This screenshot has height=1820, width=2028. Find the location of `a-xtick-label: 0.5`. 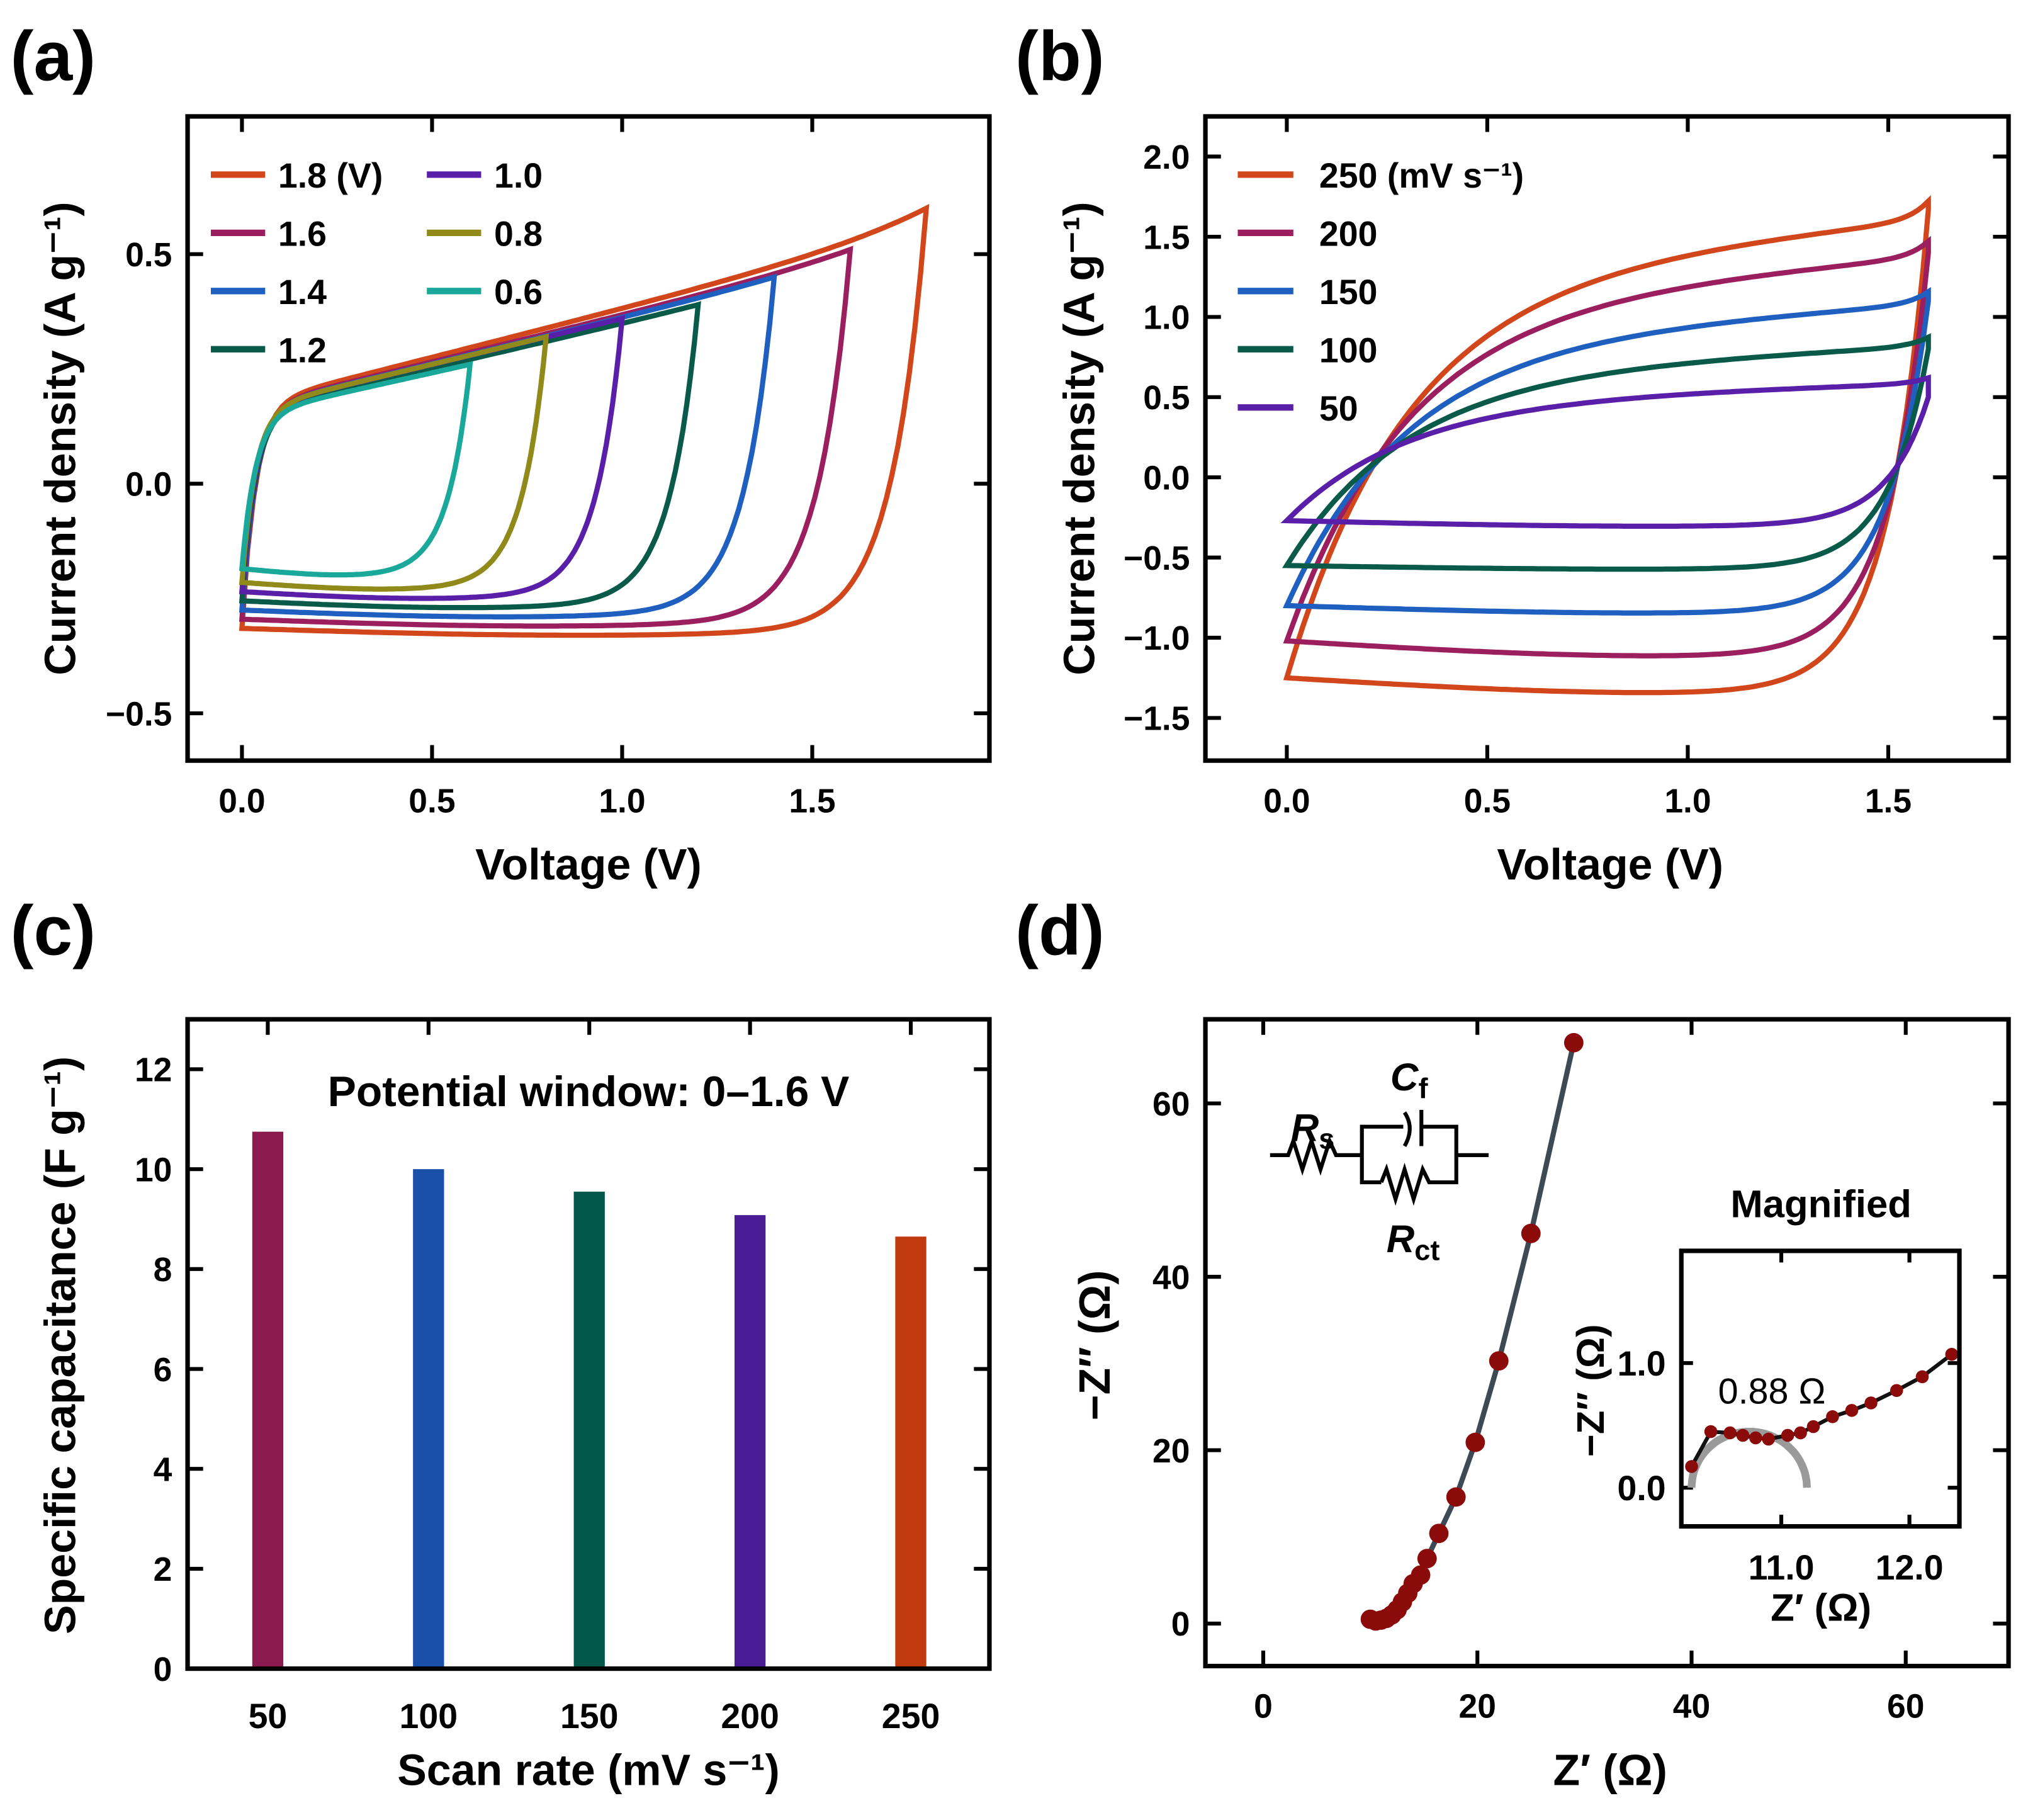

a-xtick-label: 0.5 is located at coordinates (431, 801).